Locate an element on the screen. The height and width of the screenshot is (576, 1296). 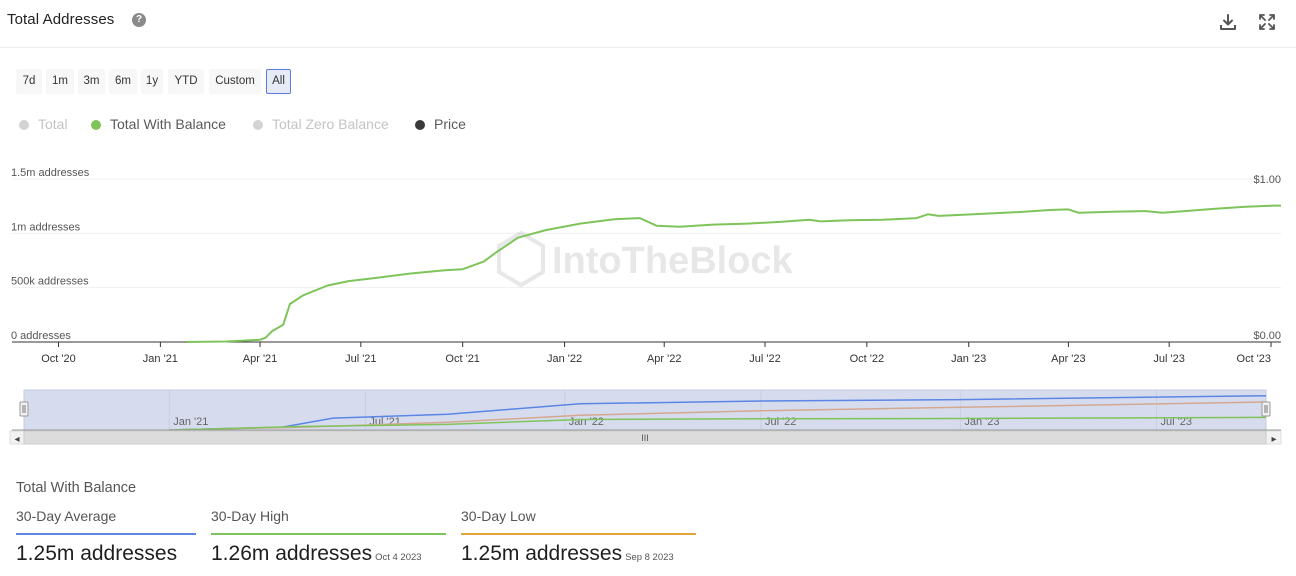
stat-high-number: 1.26m addresses is located at coordinates (292, 553).